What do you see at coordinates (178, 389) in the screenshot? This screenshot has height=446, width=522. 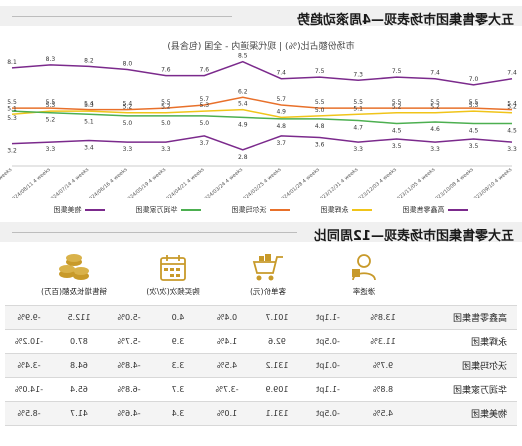 I see `table-cell: 3.7` at bounding box center [178, 389].